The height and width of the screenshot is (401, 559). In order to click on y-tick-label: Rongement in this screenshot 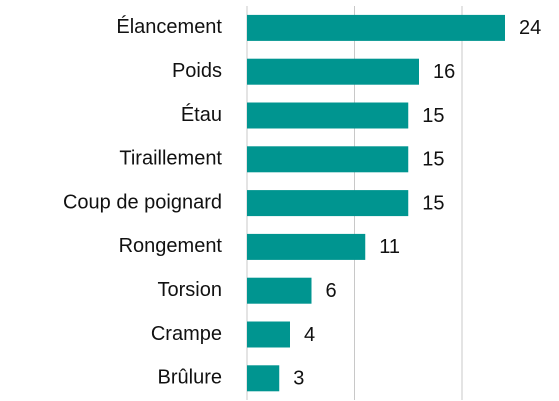, I will do `click(171, 246)`.